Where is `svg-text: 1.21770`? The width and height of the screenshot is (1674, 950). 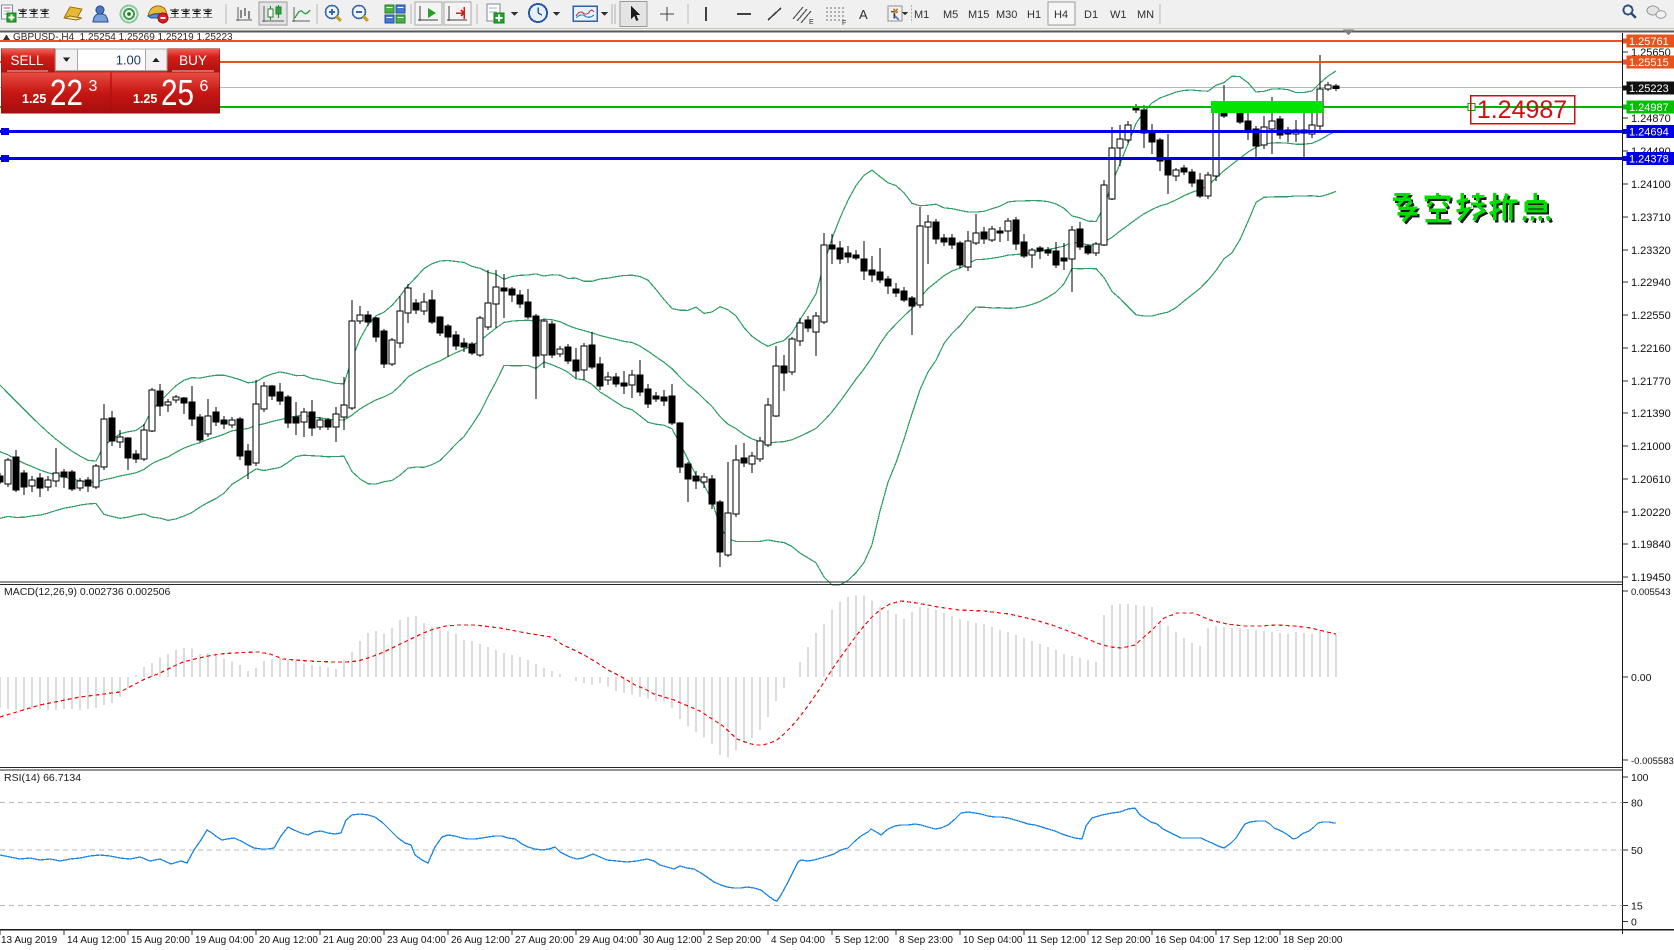
svg-text: 1.21770 is located at coordinates (1651, 382).